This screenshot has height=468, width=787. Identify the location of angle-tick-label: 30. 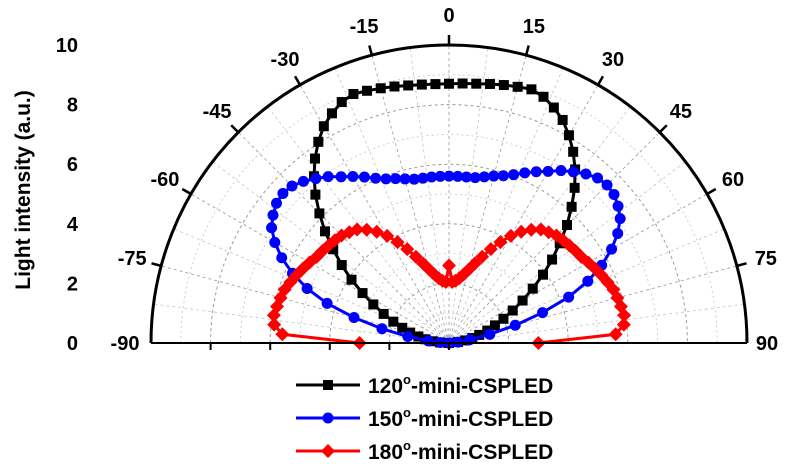
(613, 60).